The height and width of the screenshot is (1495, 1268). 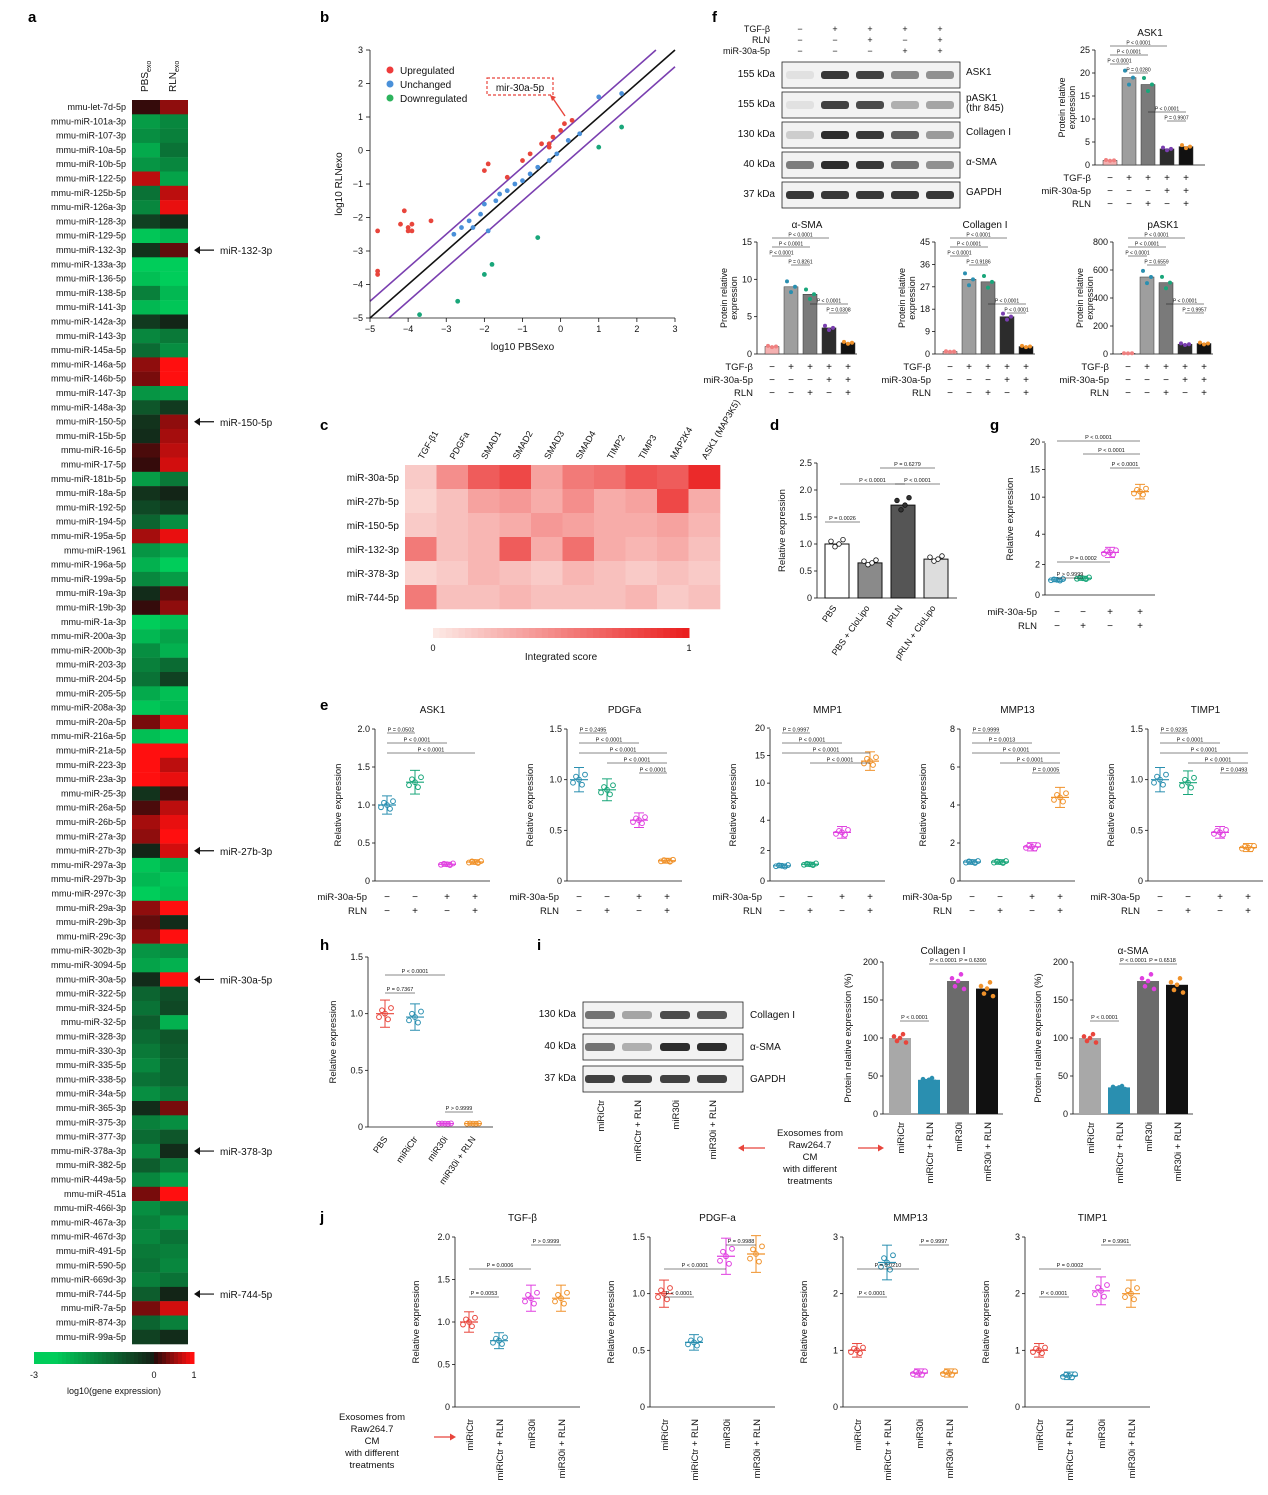 What do you see at coordinates (1063, 1076) in the screenshot?
I see `y-tick-label: 50` at bounding box center [1063, 1076].